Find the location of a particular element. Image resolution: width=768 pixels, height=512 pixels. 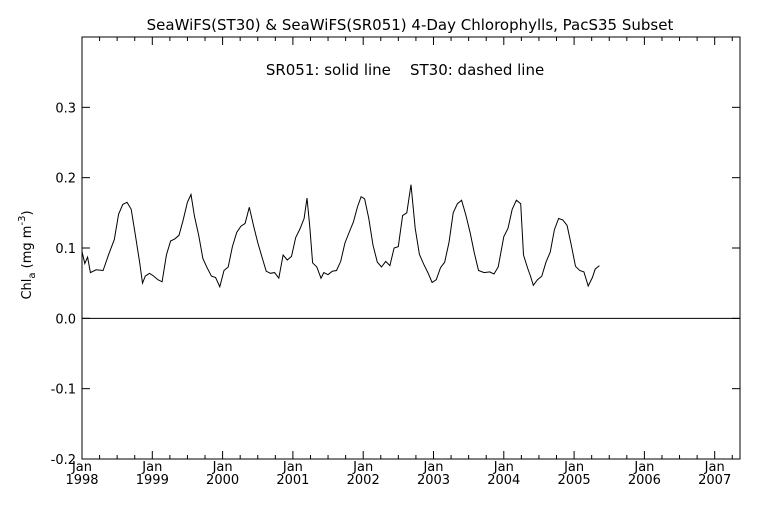

x-tick-year: 2003 is located at coordinates (433, 480).